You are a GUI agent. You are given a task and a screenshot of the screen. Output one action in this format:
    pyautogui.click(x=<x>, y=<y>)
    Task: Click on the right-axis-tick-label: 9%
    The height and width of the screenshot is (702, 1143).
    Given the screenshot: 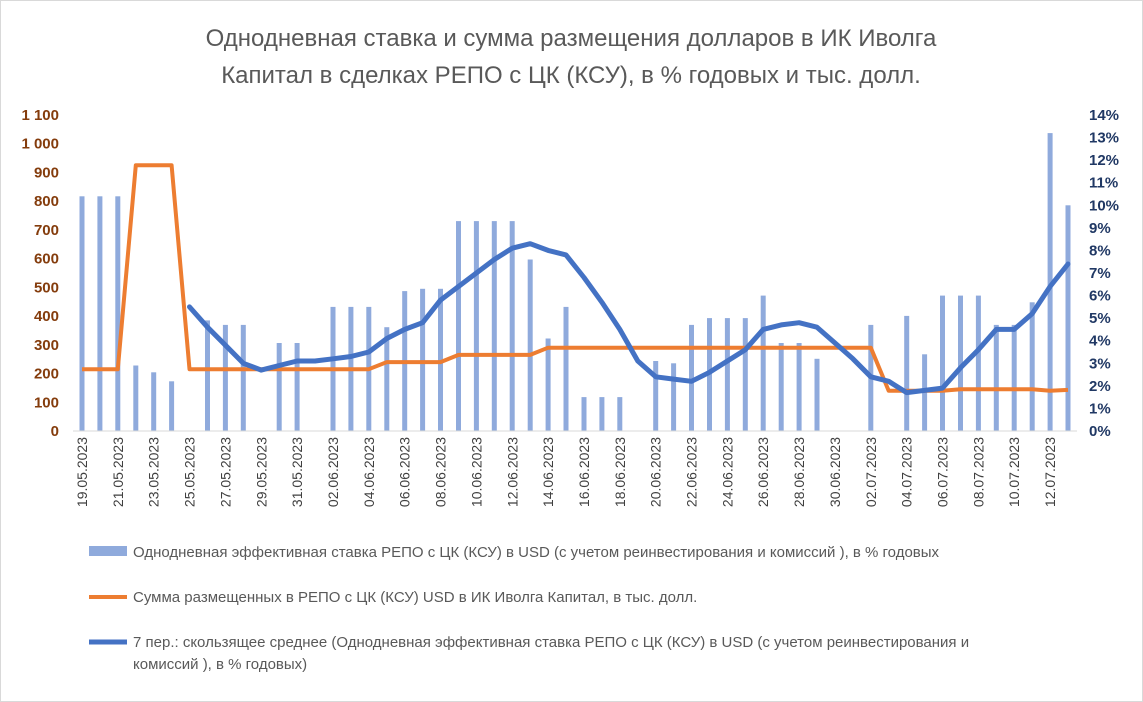 What is the action you would take?
    pyautogui.click(x=1100, y=228)
    